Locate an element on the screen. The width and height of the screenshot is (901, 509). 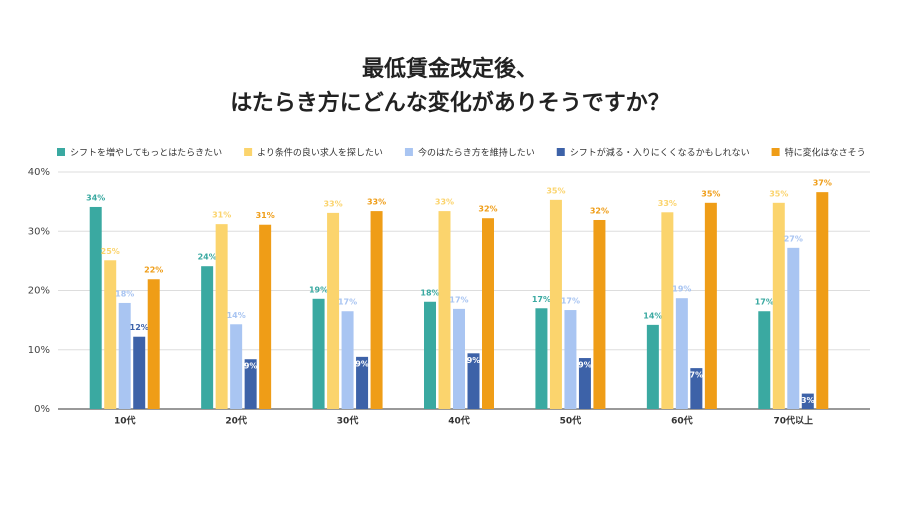
x-tick-label: 10代 is located at coordinates (125, 421).